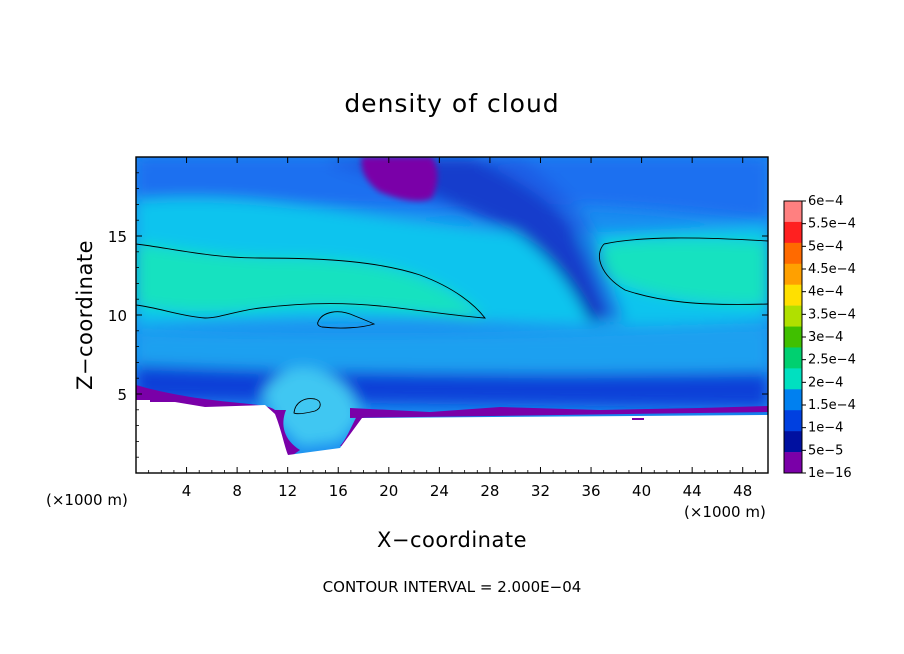  Describe the element at coordinates (452, 540) in the screenshot. I see `x-axis-label: X−coordinate` at that location.